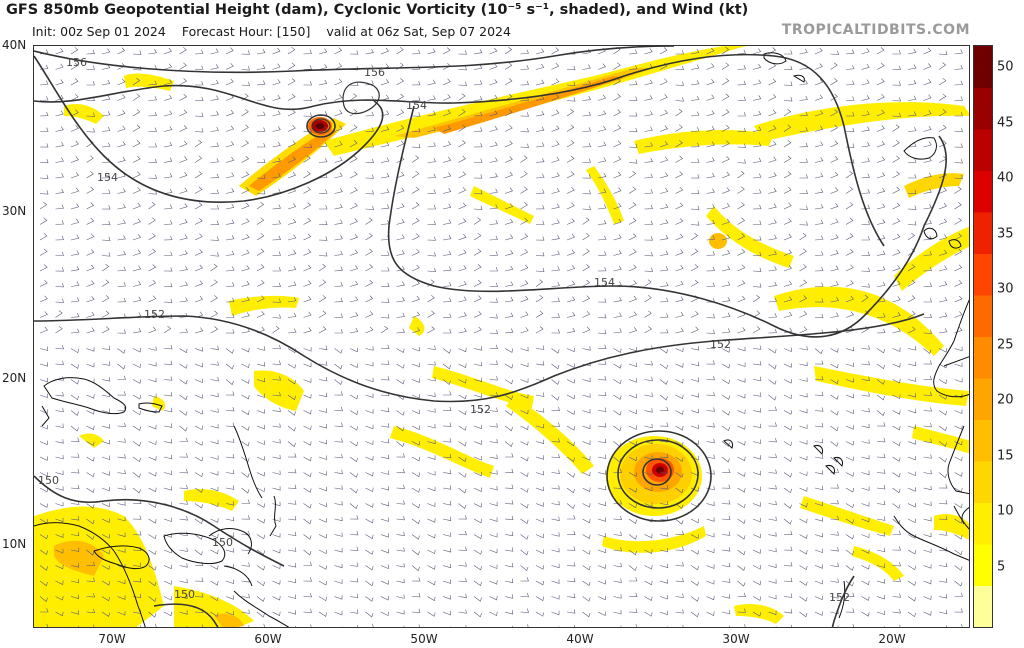  I want to click on lon-label-70w: 70W, so click(112, 639).